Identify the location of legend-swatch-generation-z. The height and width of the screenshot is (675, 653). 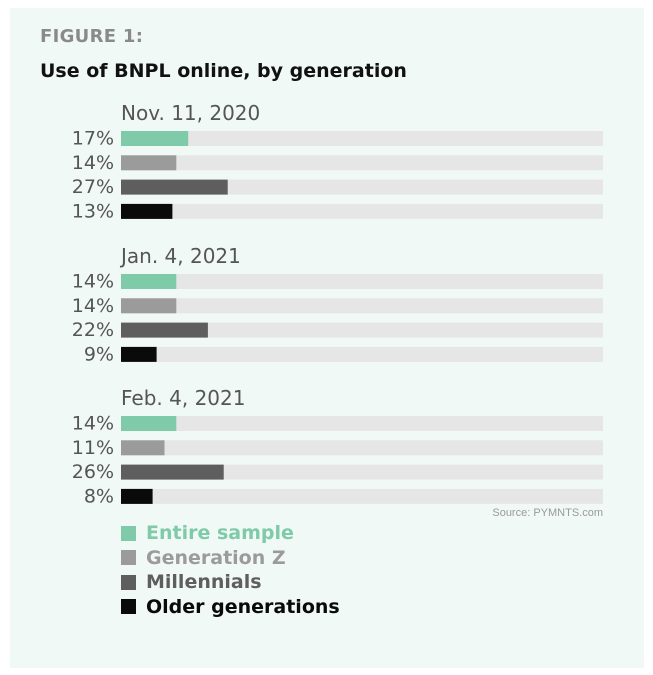
(128, 558).